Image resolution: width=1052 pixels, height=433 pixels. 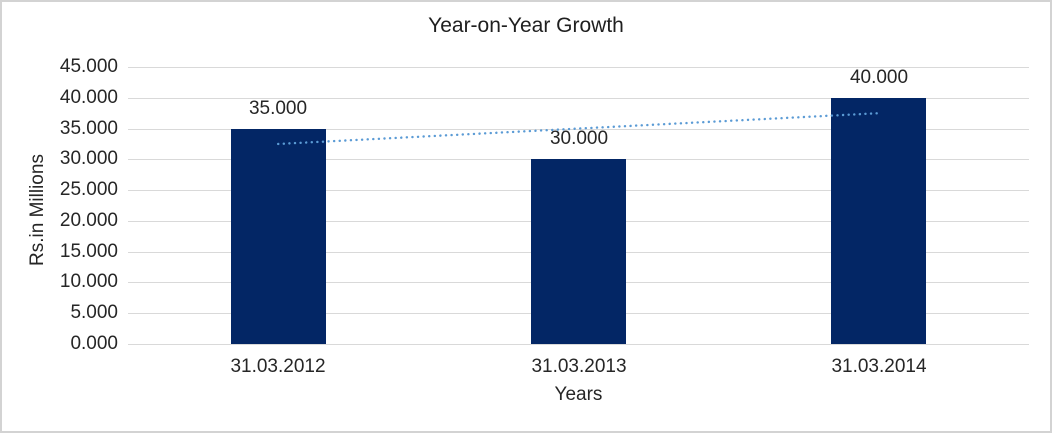 I want to click on x-category-label: 31.03.2012, so click(x=278, y=366).